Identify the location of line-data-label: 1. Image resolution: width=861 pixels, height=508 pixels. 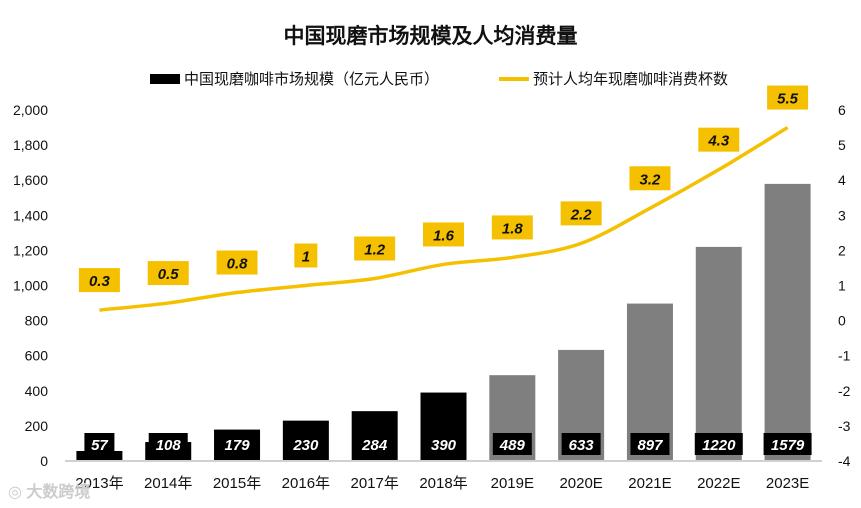
(306, 257).